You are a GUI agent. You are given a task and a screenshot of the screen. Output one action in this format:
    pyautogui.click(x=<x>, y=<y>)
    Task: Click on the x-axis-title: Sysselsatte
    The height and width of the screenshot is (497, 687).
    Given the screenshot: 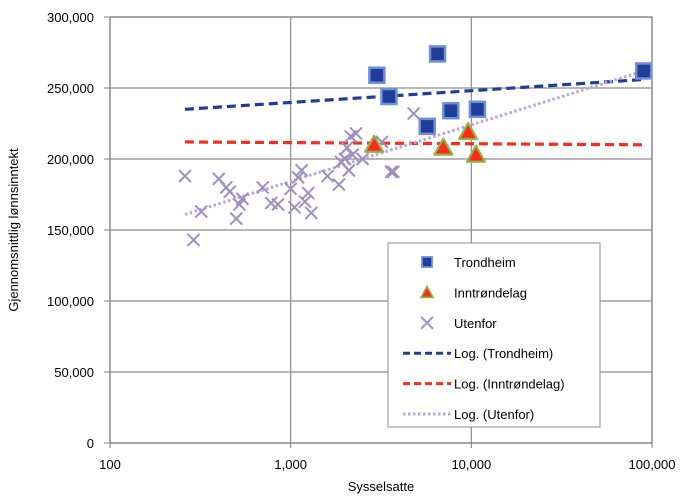 What is the action you would take?
    pyautogui.click(x=381, y=486)
    